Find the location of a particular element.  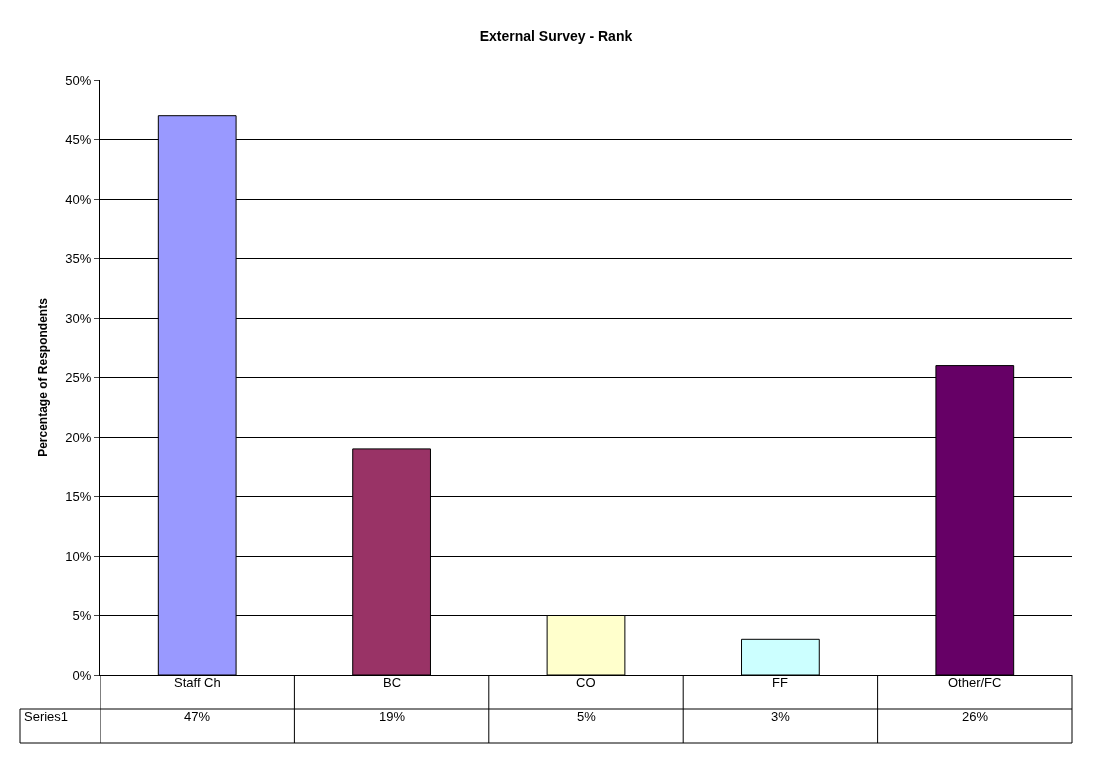

x-tick-label: Staff Ch is located at coordinates (197, 682).